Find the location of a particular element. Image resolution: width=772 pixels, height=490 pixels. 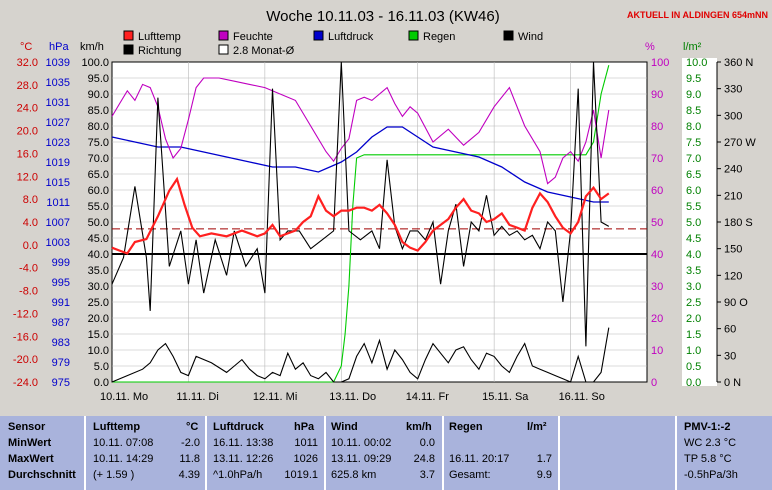

wind-tick-label: 45.0 is located at coordinates (98, 239).